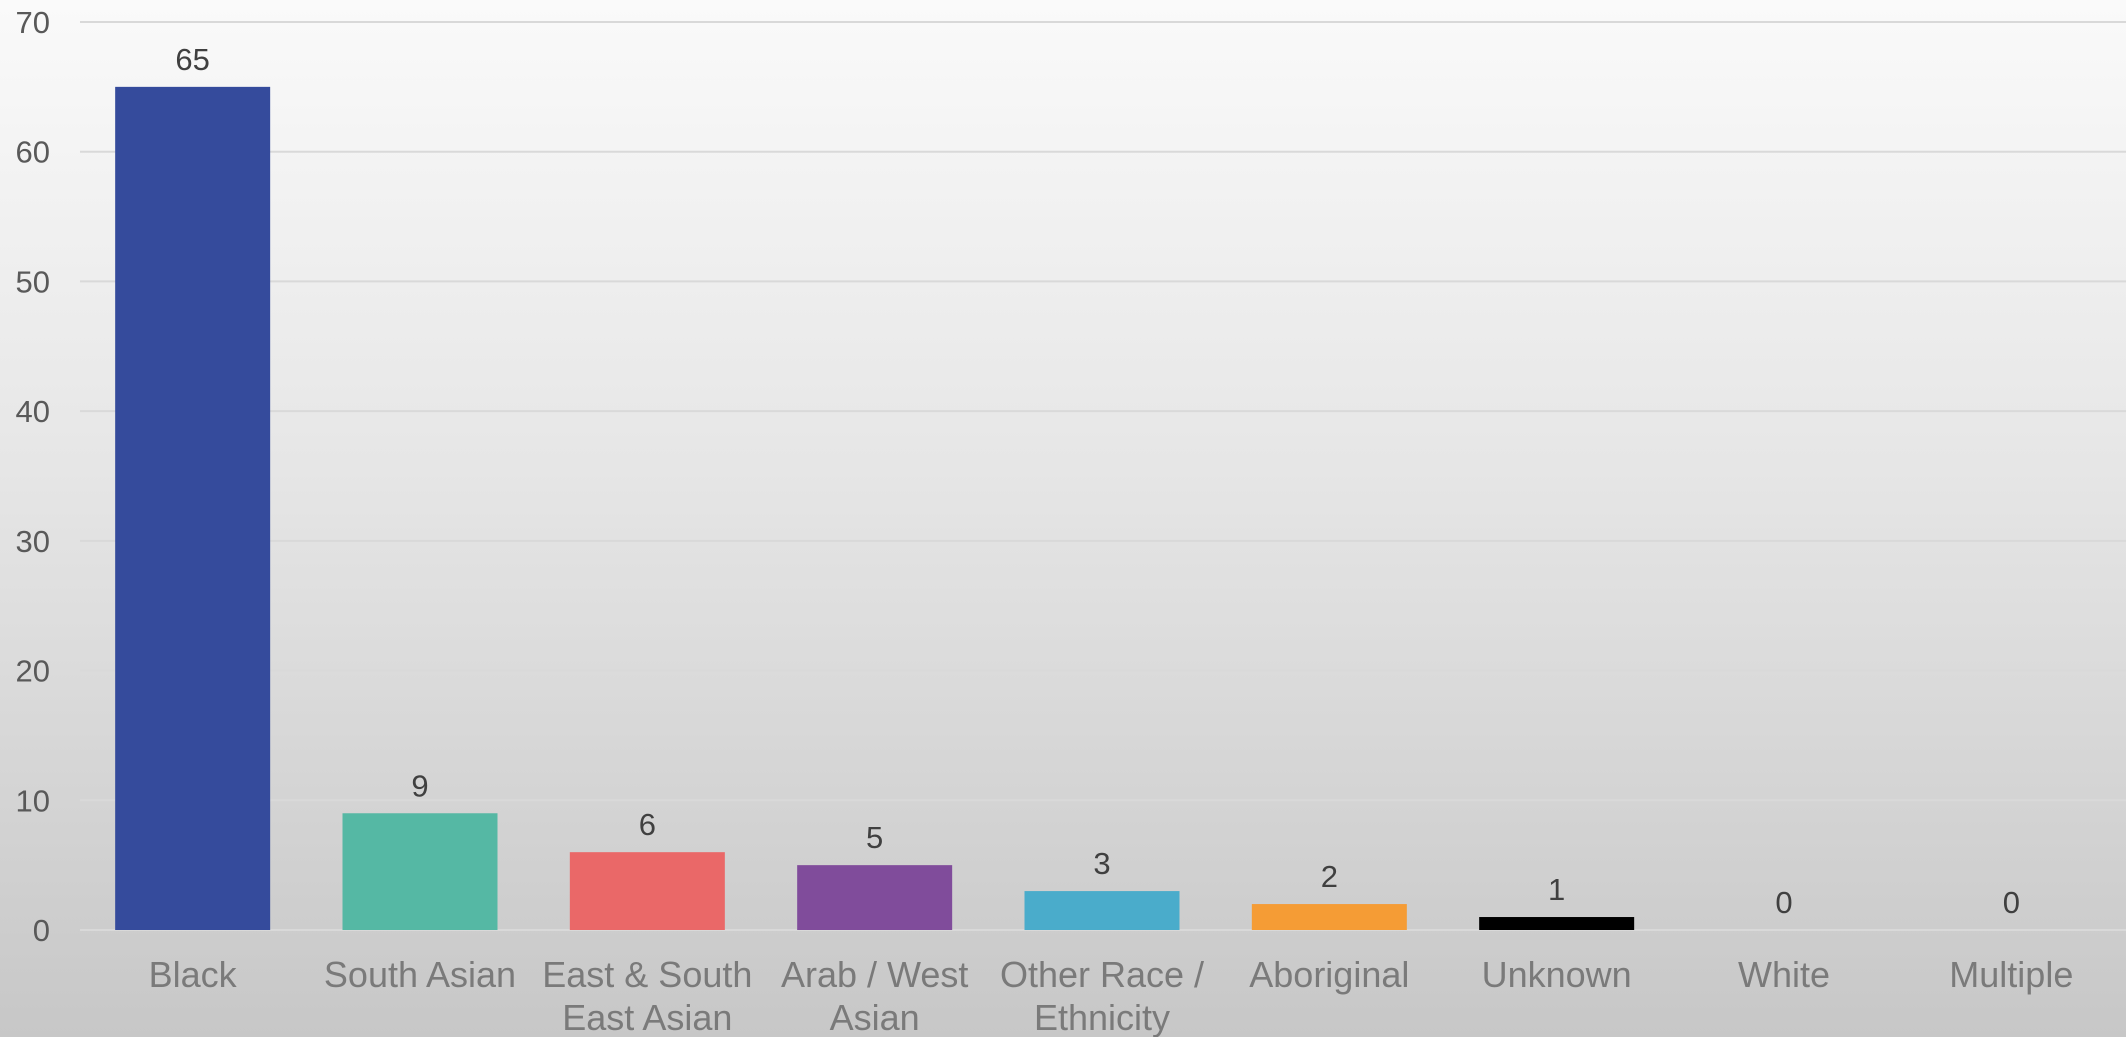 This screenshot has height=1037, width=2126. Describe the element at coordinates (419, 785) in the screenshot. I see `data-label: 9` at that location.